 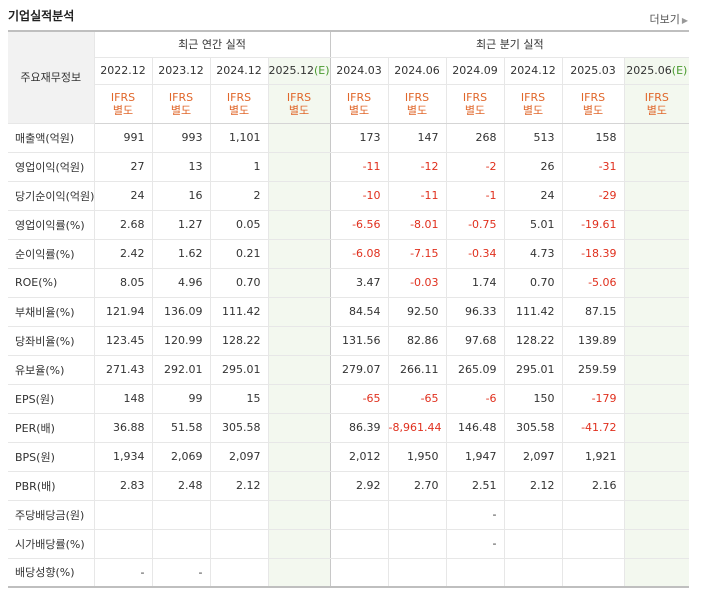 What do you see at coordinates (181, 70) in the screenshot?
I see `period-label: 2023.12` at bounding box center [181, 70].